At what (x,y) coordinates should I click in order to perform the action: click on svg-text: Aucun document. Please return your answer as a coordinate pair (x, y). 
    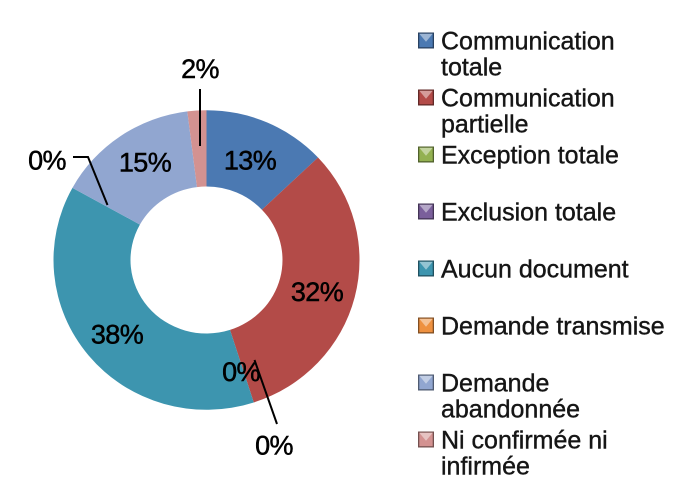
    Looking at the image, I should click on (535, 270).